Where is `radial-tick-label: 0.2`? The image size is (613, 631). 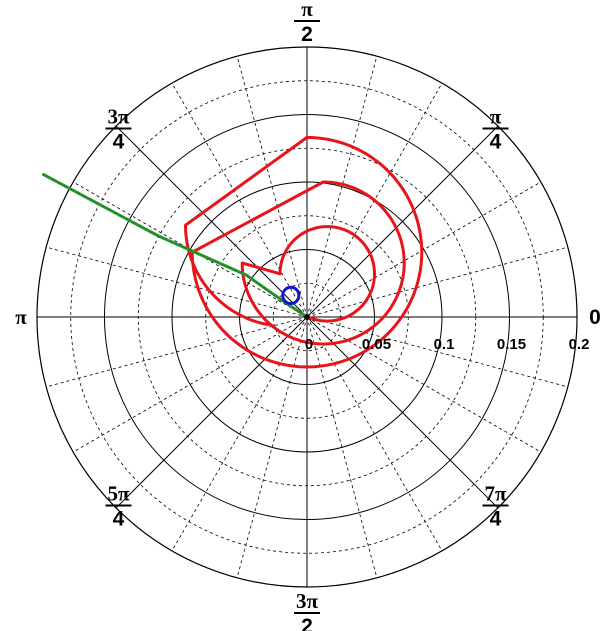 radial-tick-label: 0.2 is located at coordinates (579, 344).